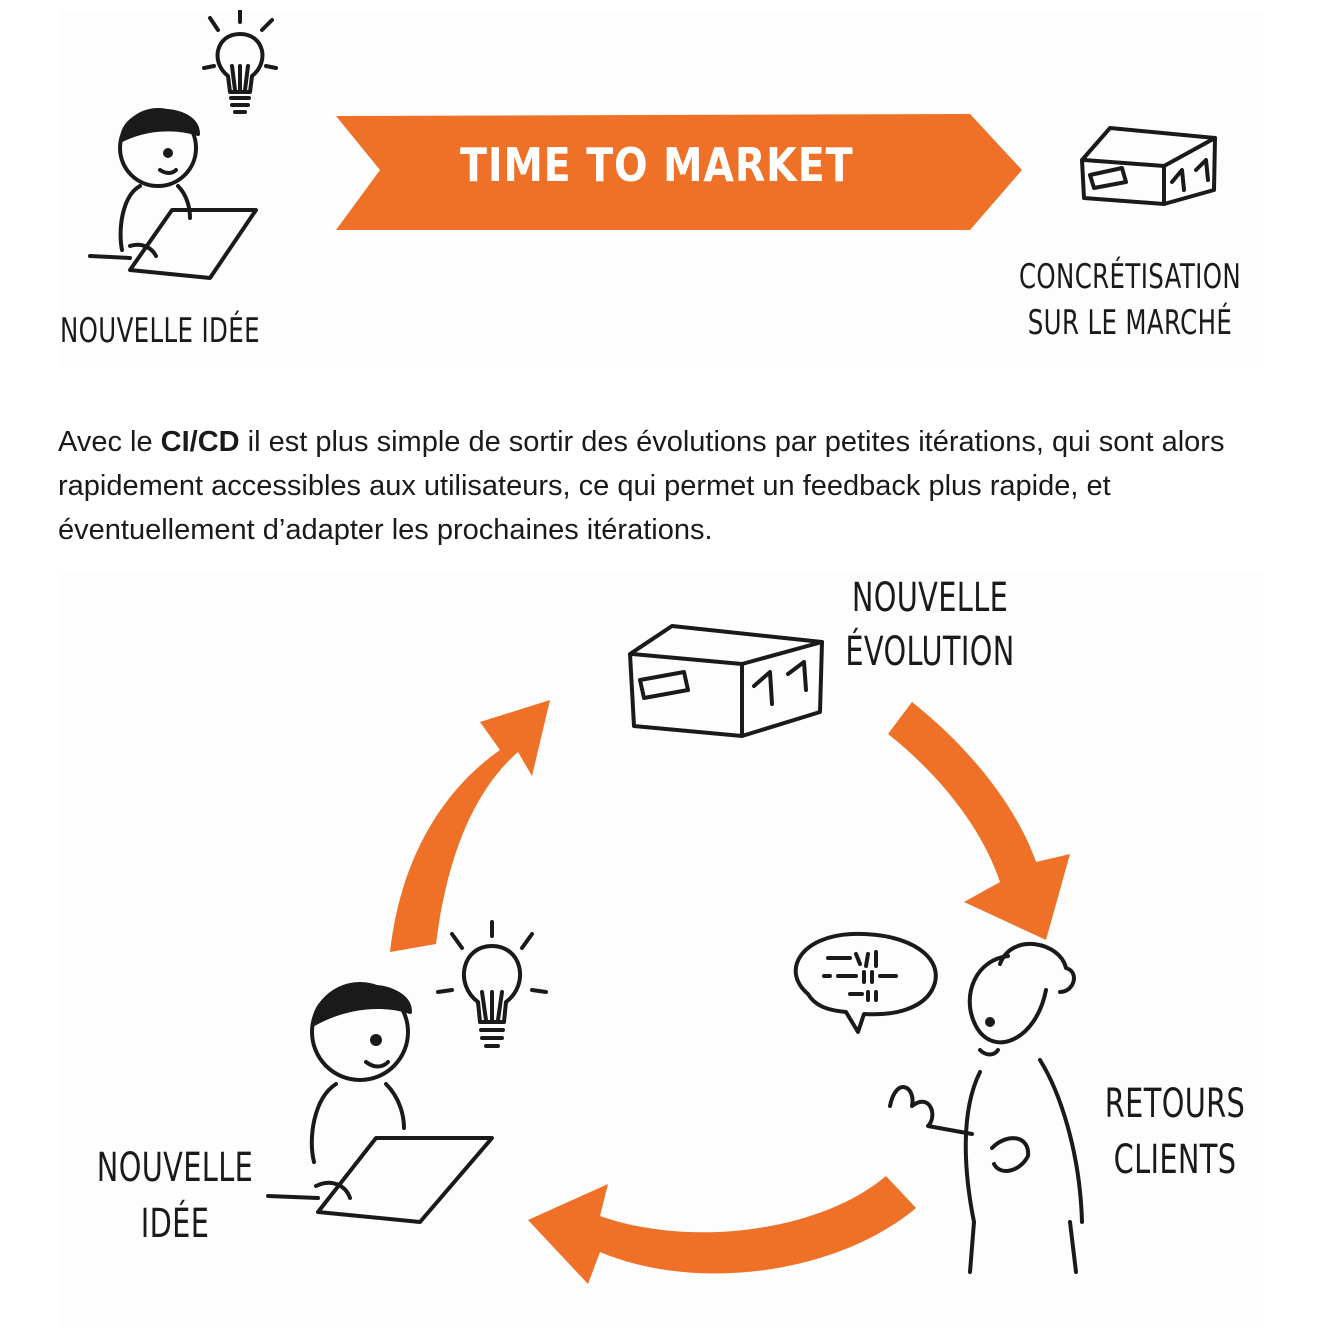 The image size is (1330, 1332). What do you see at coordinates (979, 821) in the screenshot?
I see `arrow-evolution-to-feedback` at bounding box center [979, 821].